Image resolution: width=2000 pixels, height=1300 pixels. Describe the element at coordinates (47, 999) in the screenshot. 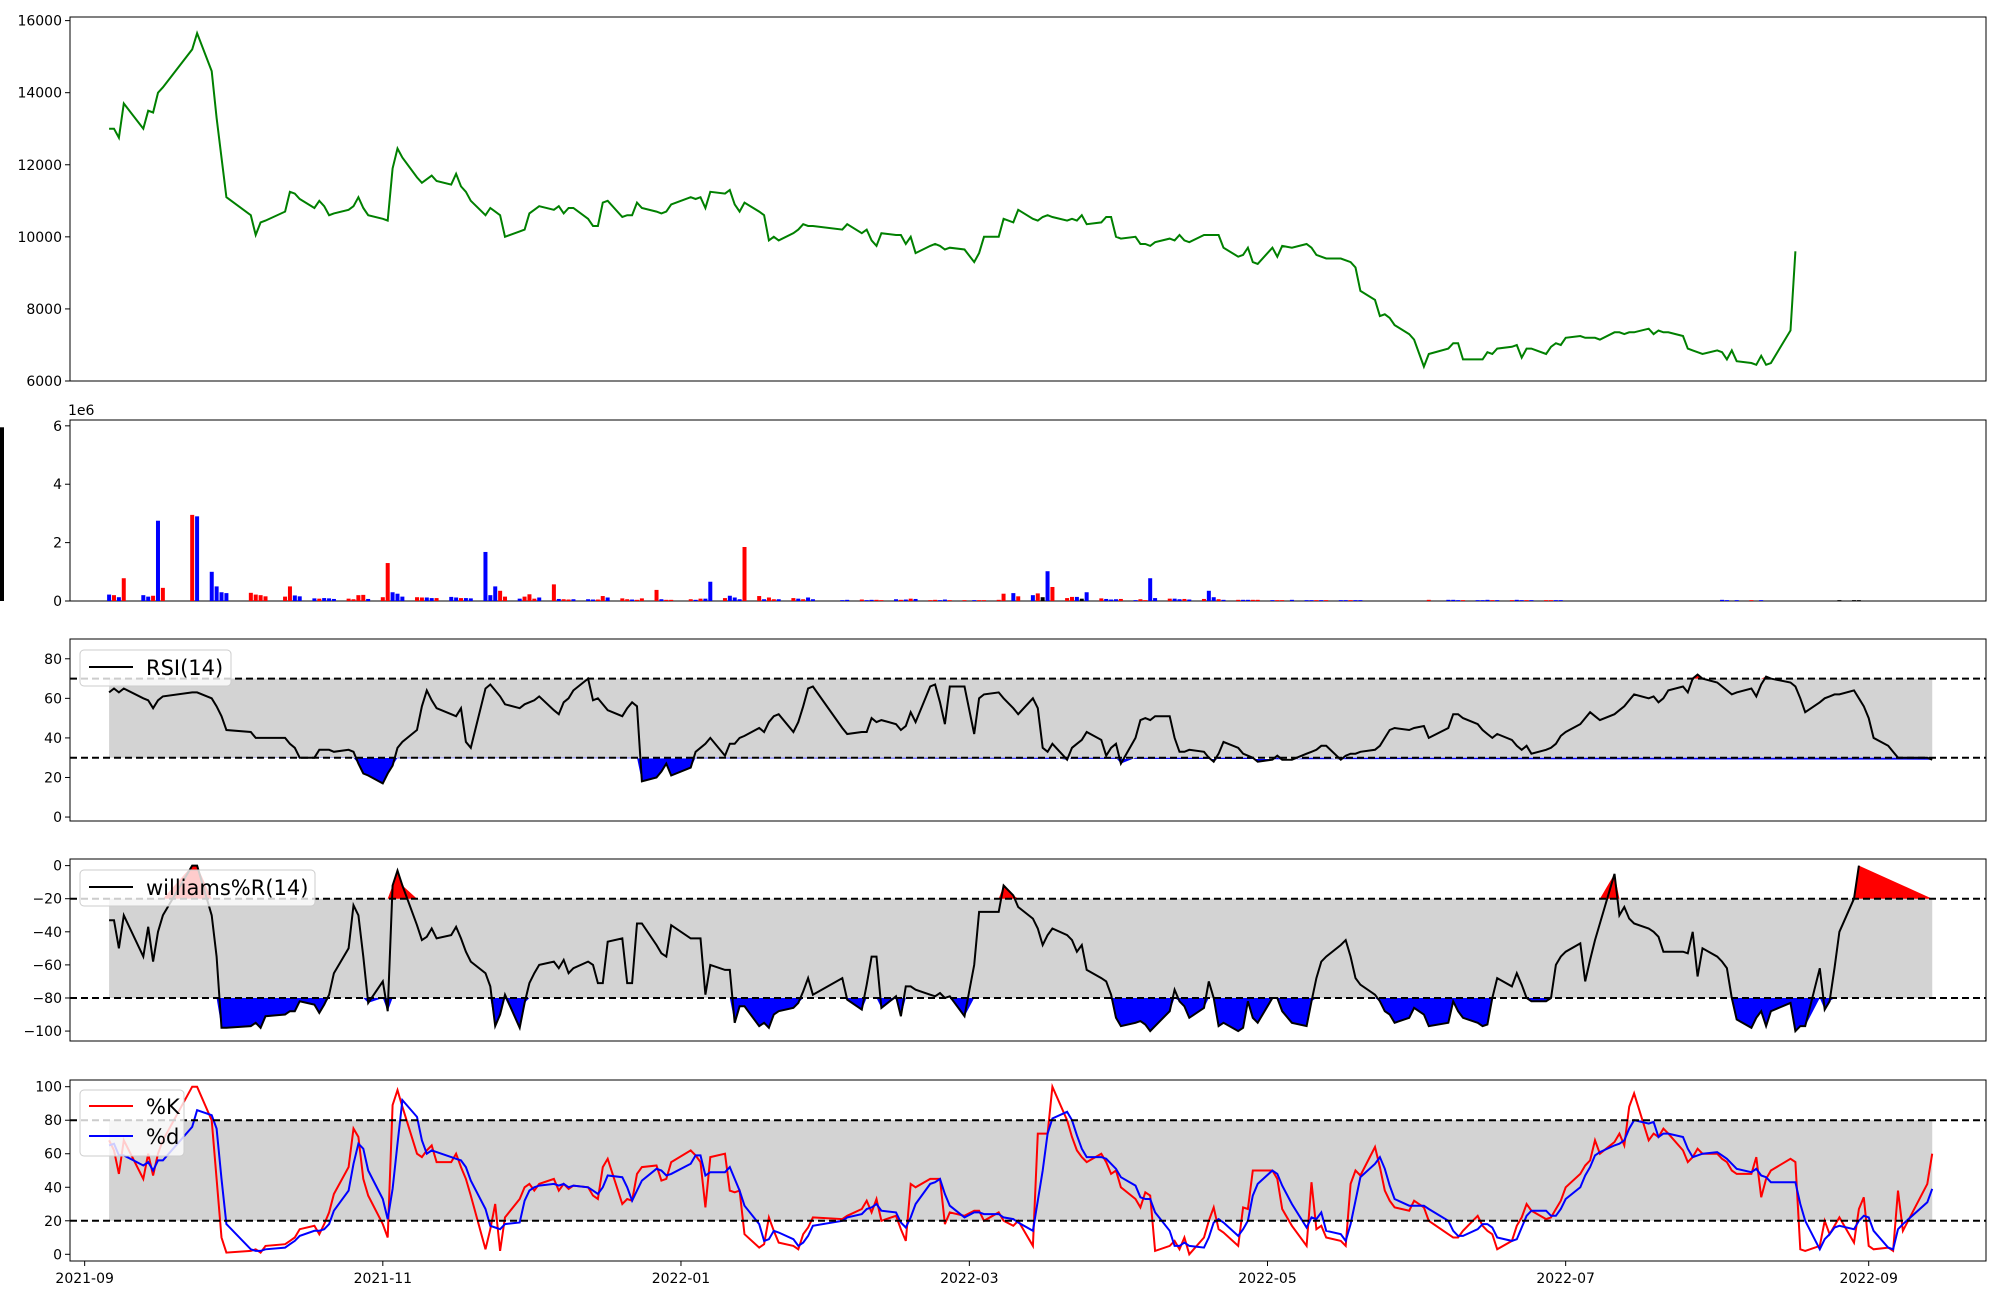

I see `williams_r-ytick-label: −80` at that location.